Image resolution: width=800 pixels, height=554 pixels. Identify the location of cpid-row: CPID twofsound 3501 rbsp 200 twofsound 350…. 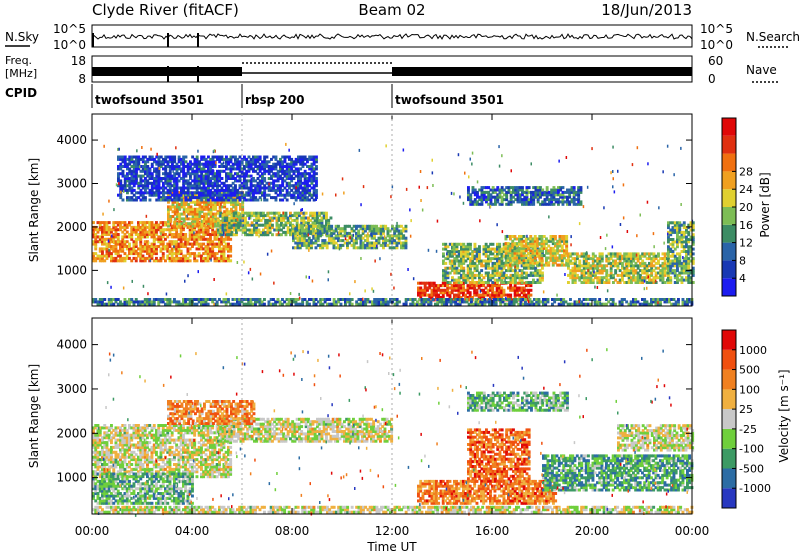
(254, 96).